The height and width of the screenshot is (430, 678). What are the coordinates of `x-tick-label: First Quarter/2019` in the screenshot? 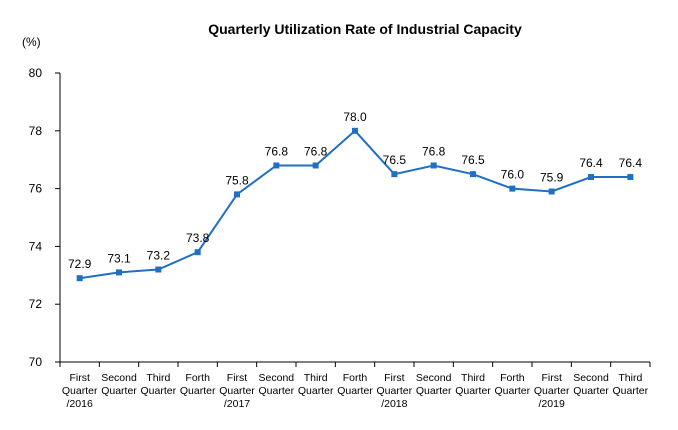 It's located at (552, 391).